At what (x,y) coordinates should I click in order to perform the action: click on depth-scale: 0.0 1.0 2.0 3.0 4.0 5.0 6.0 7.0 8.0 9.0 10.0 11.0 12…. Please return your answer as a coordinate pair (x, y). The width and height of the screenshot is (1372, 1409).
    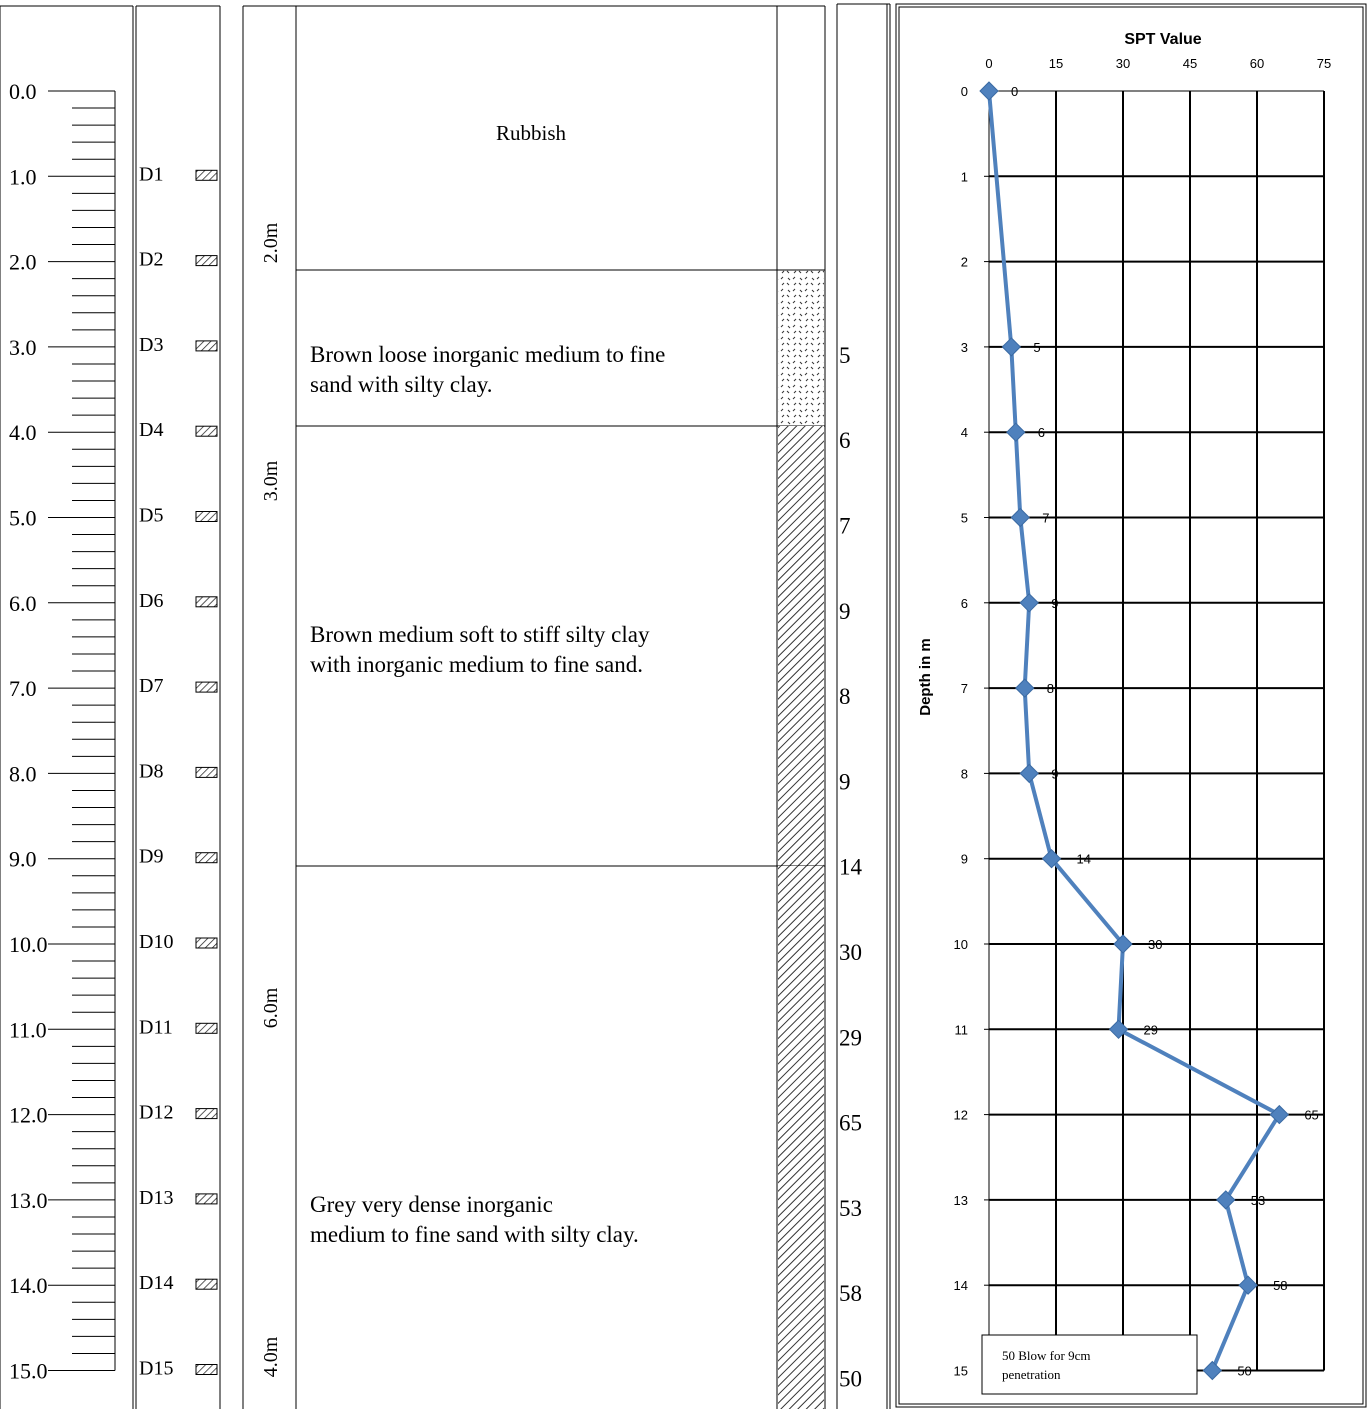
    Looking at the image, I should click on (62, 731).